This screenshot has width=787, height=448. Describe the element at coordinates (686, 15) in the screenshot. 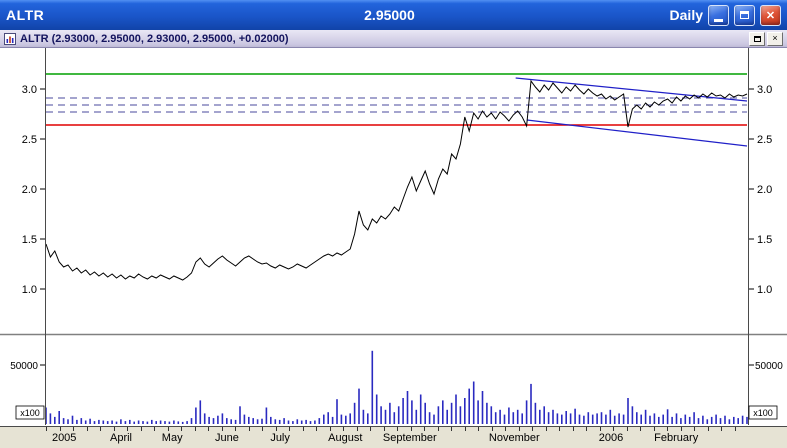

I see `title-timeframe: Daily` at that location.